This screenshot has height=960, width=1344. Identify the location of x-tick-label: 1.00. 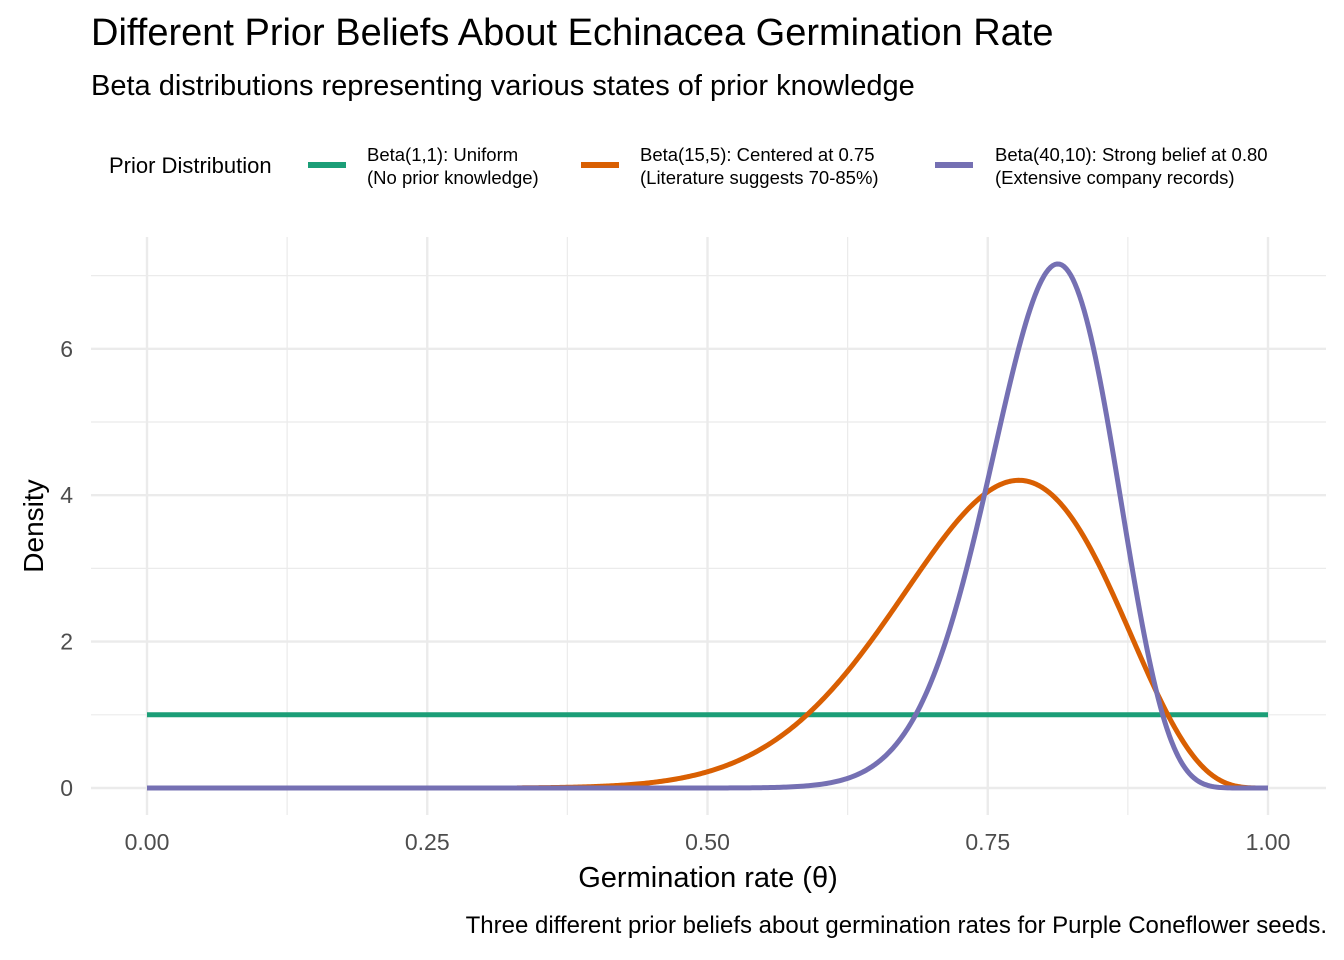
(1268, 842).